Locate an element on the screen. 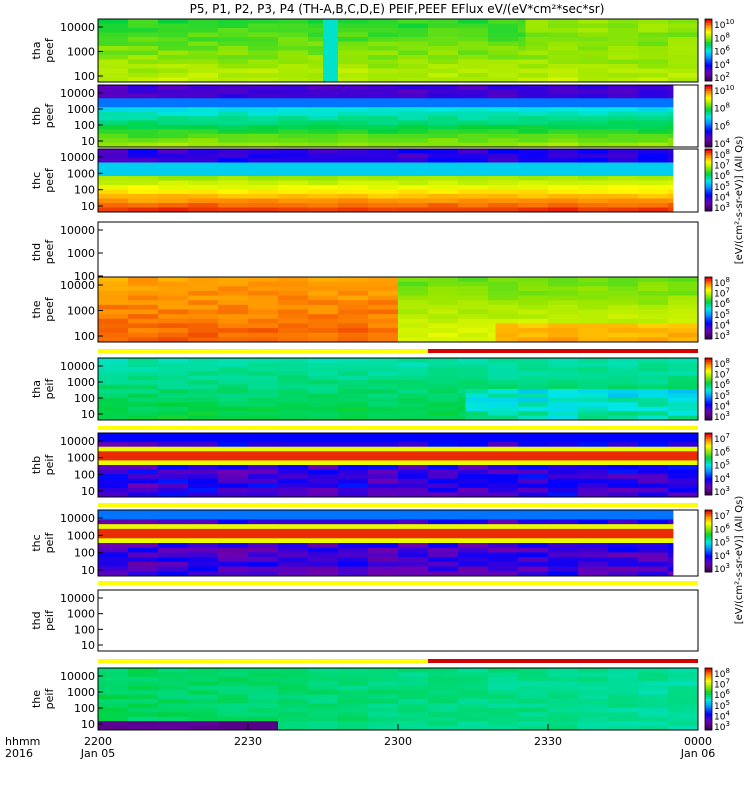  colorbar-cell is located at coordinates (708, 169).